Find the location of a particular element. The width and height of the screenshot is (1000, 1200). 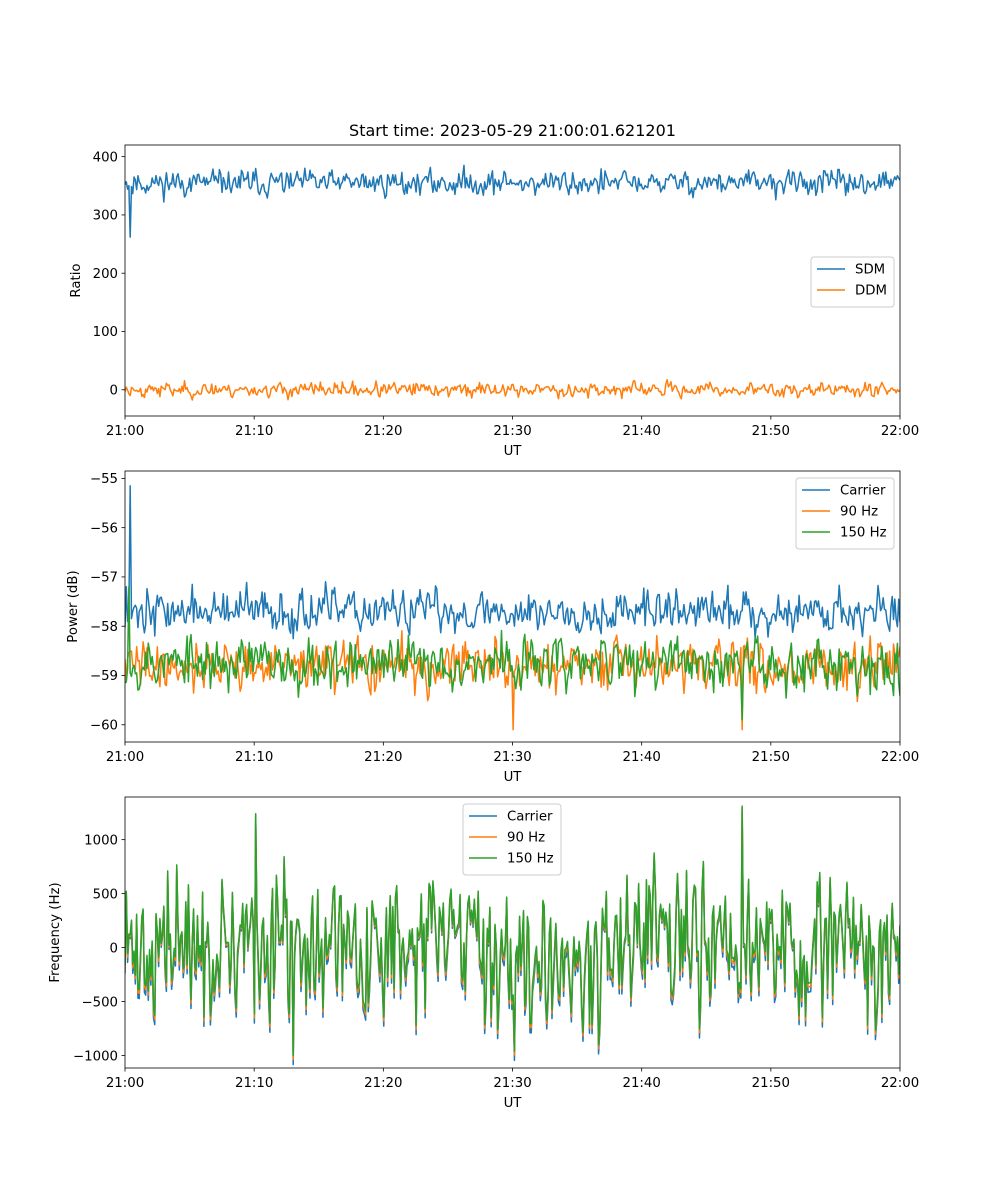

series-line-150-hz is located at coordinates (512, 653).